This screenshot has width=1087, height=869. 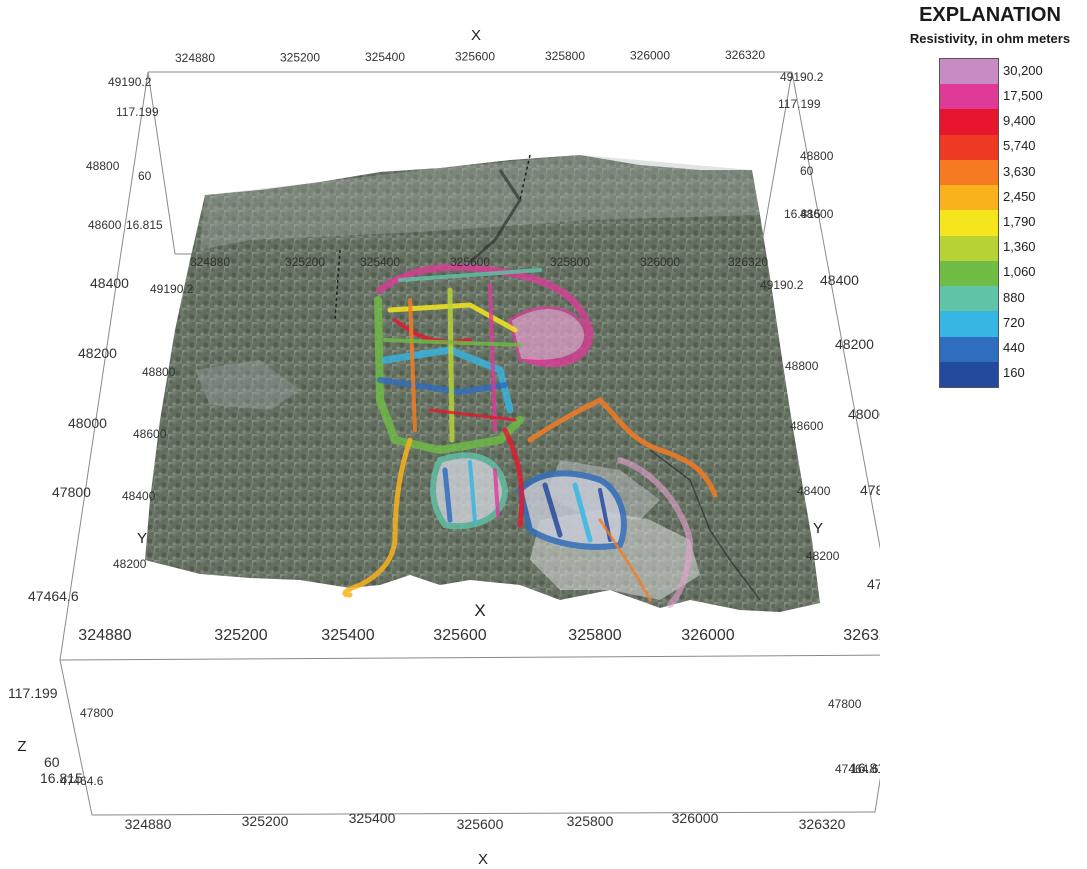 I want to click on x-tick-inner: 325400, so click(x=380, y=262).